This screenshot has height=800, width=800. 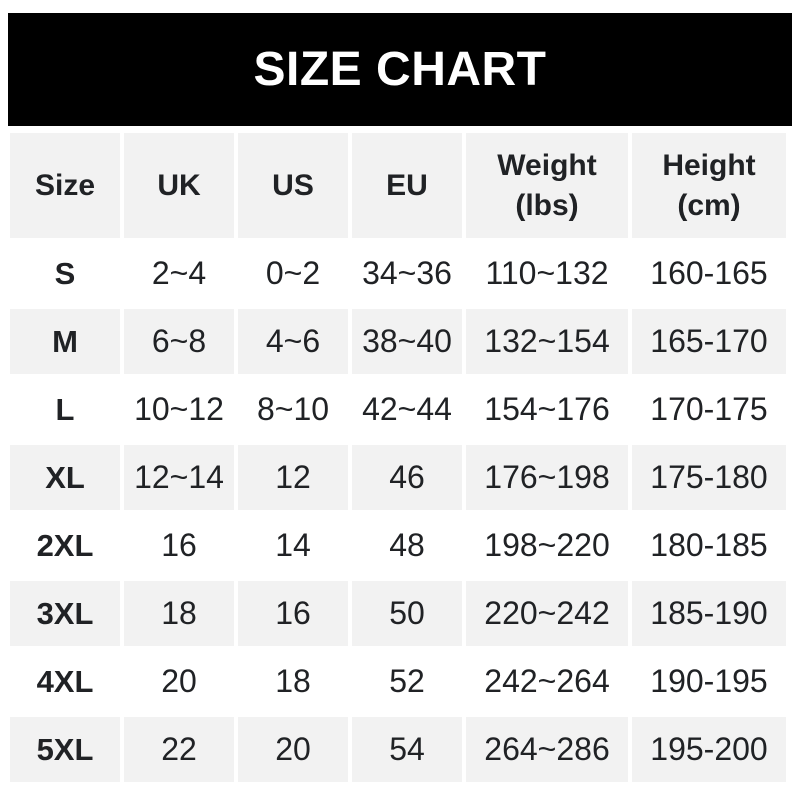 What do you see at coordinates (65, 273) in the screenshot?
I see `size-label-cell: S` at bounding box center [65, 273].